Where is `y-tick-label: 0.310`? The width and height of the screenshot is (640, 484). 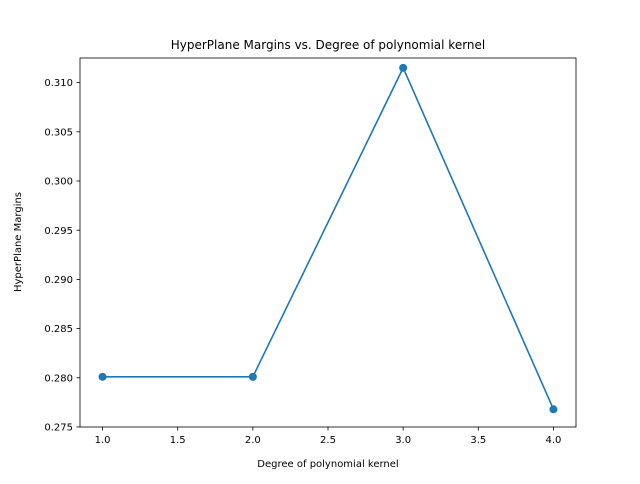
y-tick-label: 0.310 is located at coordinates (58, 83).